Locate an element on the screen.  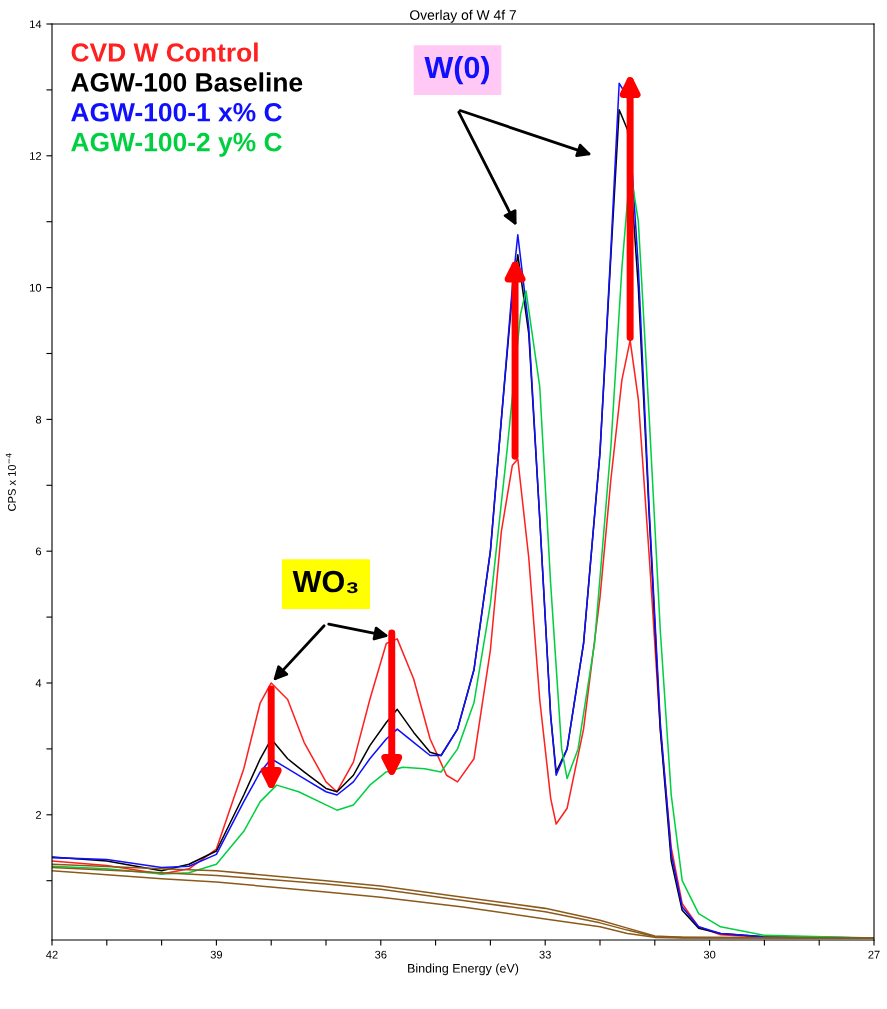
x-axis-title: Binding Energy (eV) is located at coordinates (463, 969).